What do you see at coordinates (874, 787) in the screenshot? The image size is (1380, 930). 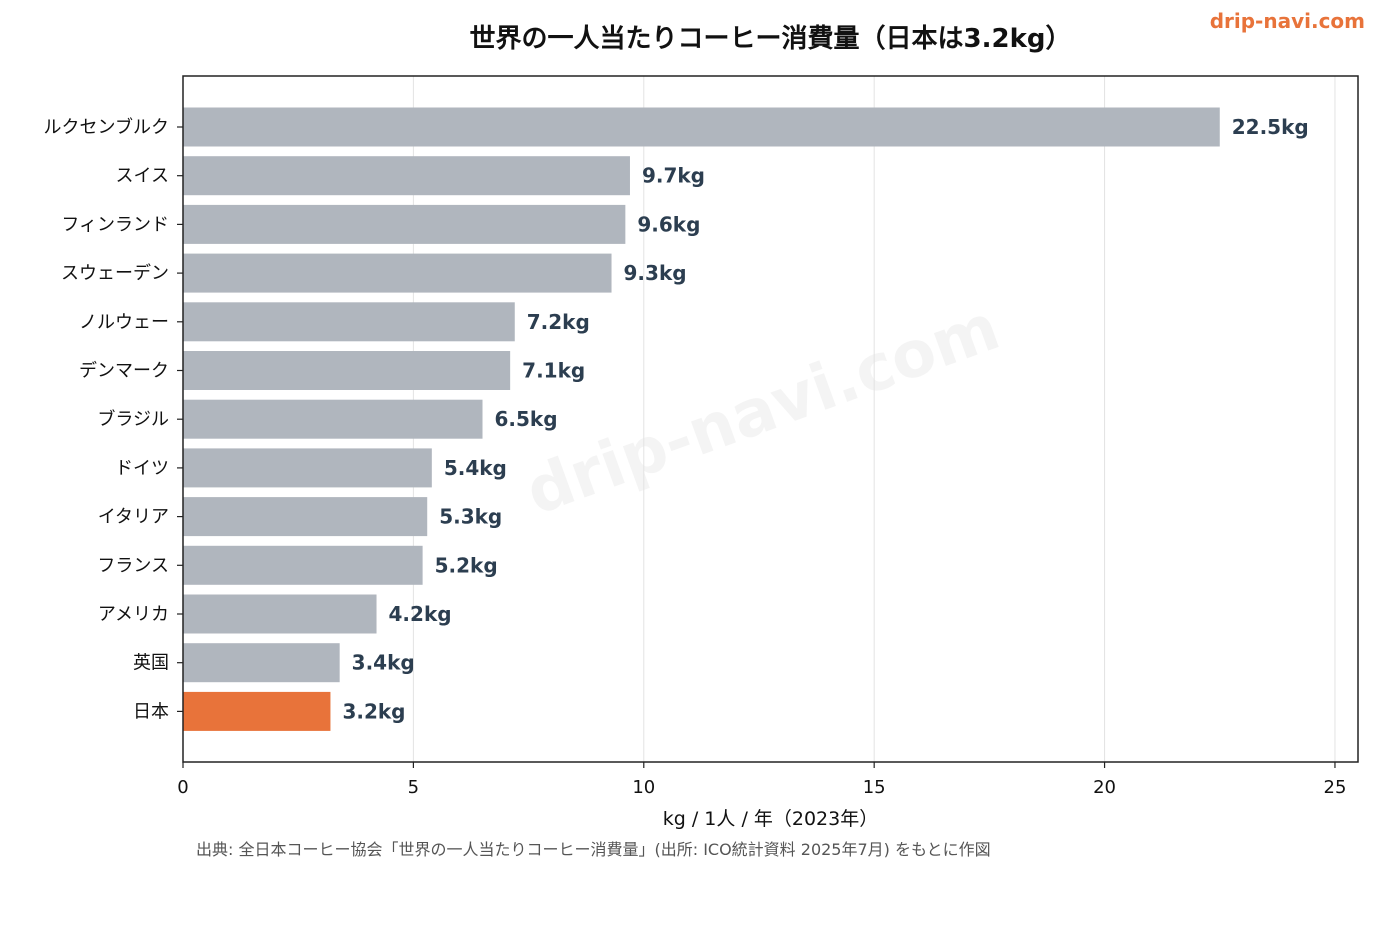 I see `x-tick-label: 15` at bounding box center [874, 787].